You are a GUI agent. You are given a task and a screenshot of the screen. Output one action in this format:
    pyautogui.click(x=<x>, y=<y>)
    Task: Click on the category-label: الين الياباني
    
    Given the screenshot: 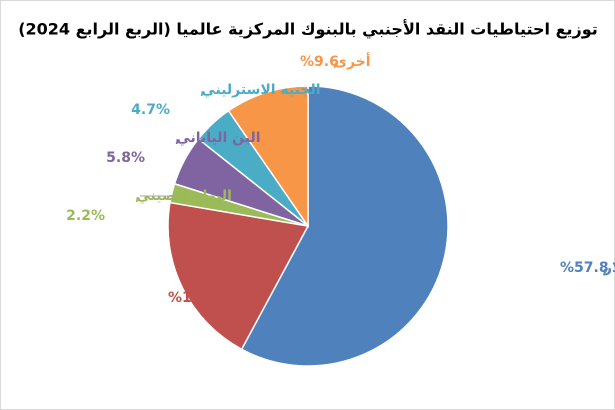 What is the action you would take?
    pyautogui.click(x=218, y=138)
    